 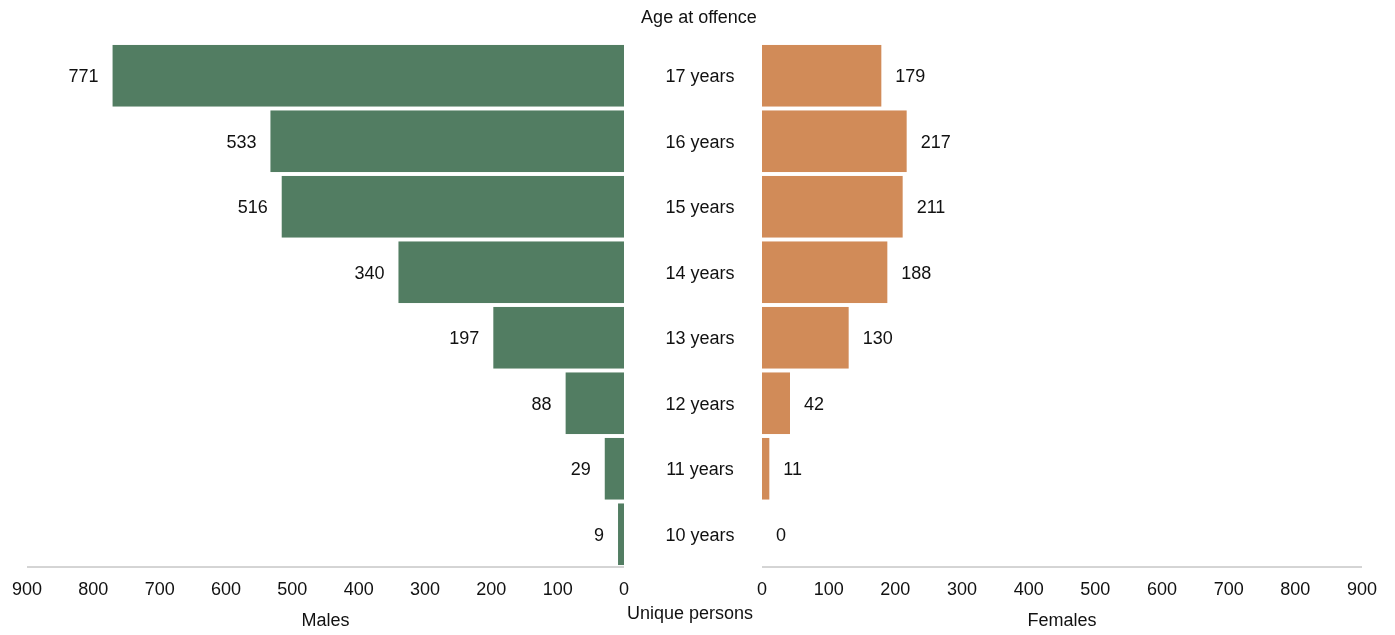 What do you see at coordinates (690, 613) in the screenshot?
I see `text: Unique persons` at bounding box center [690, 613].